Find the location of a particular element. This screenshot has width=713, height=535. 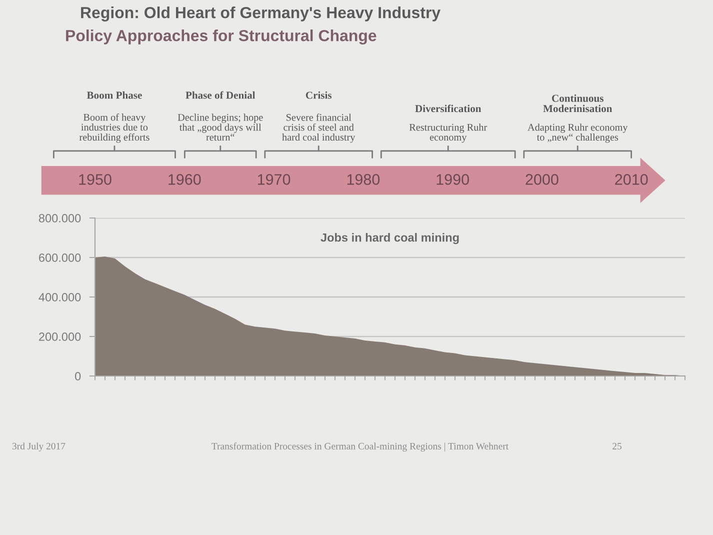

x2-tick-label: 2000 is located at coordinates (542, 179).